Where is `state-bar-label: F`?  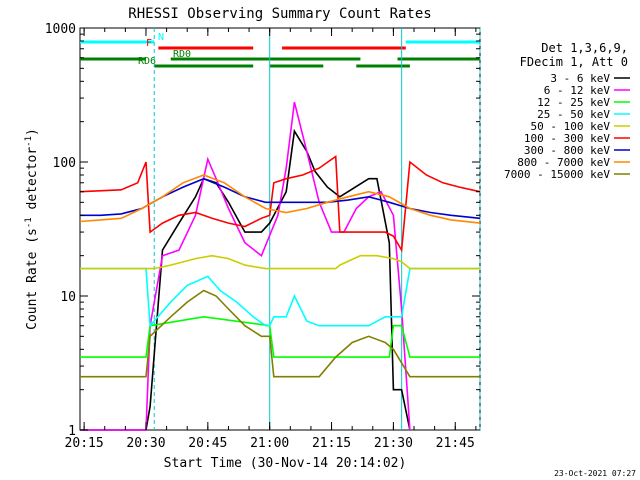
state-bar-label: F is located at coordinates (149, 43).